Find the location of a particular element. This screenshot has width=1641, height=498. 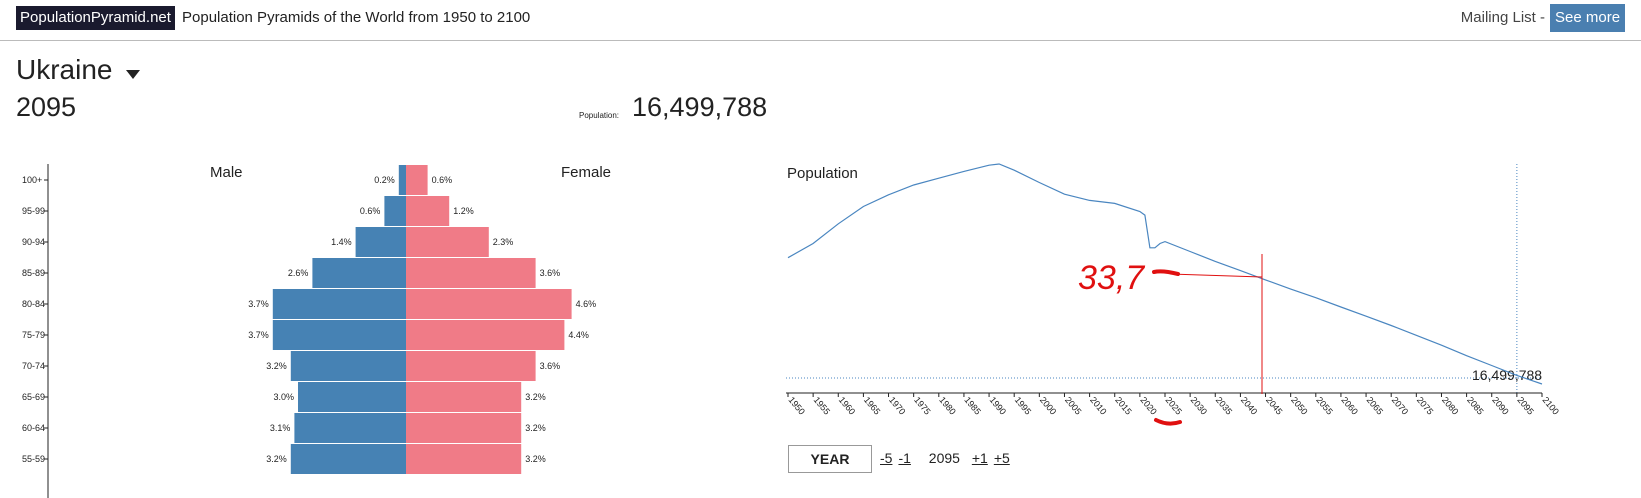

year-controls: -5 -1 2095 +1 +5 is located at coordinates (948, 458).